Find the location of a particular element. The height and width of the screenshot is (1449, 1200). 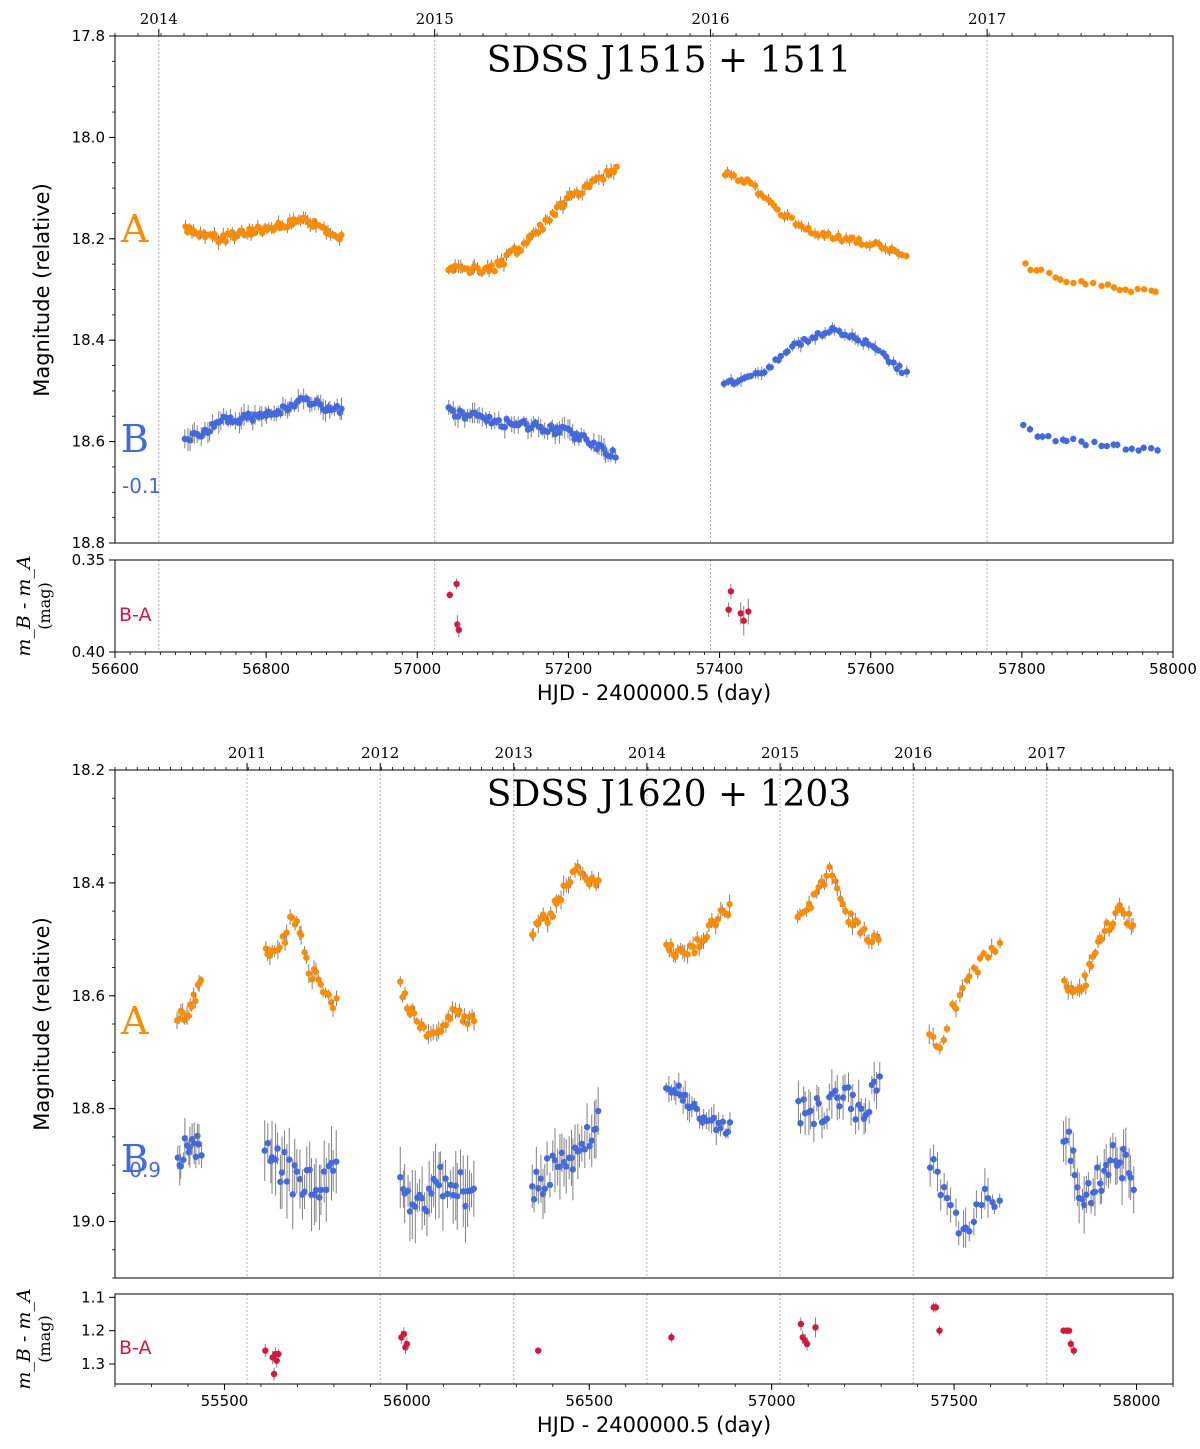

b-offset-label: -0.9 is located at coordinates (141, 1170).